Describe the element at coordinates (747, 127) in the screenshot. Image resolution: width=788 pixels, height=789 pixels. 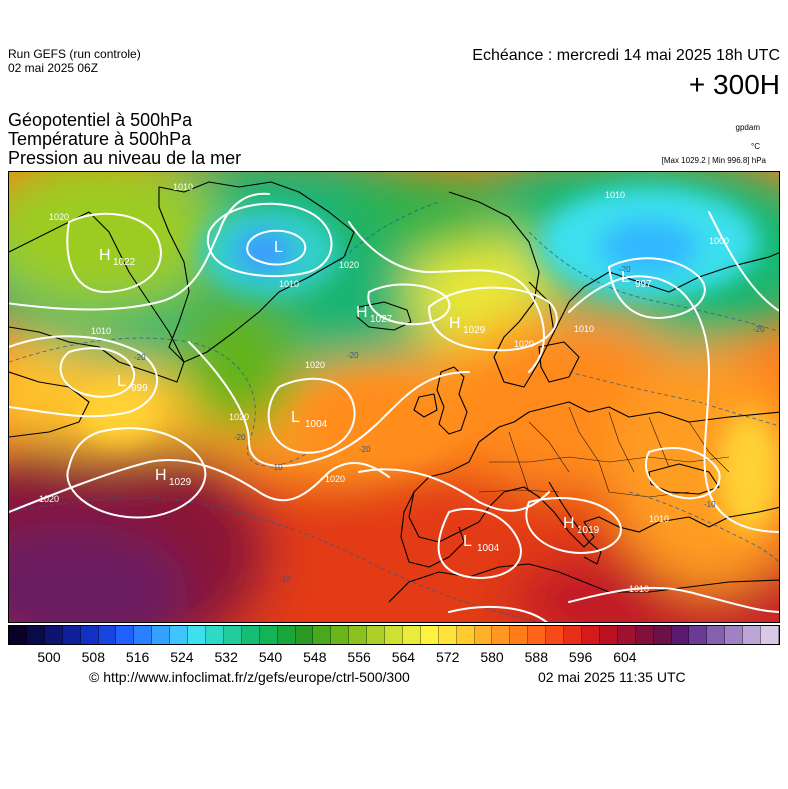
I see `unit-gpdam: gpdam` at that location.